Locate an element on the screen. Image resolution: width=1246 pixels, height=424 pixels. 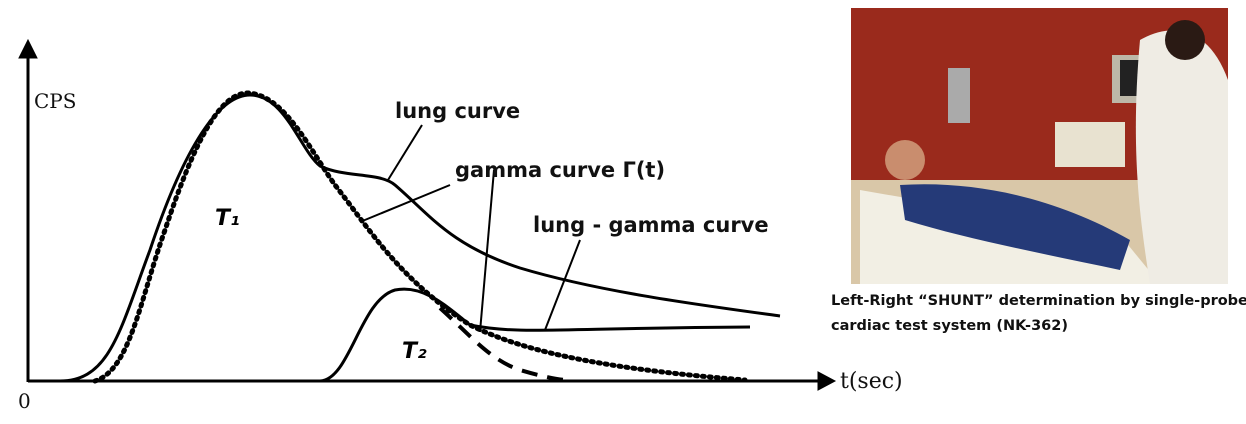
t2-tail is located at coordinates (502, 344).